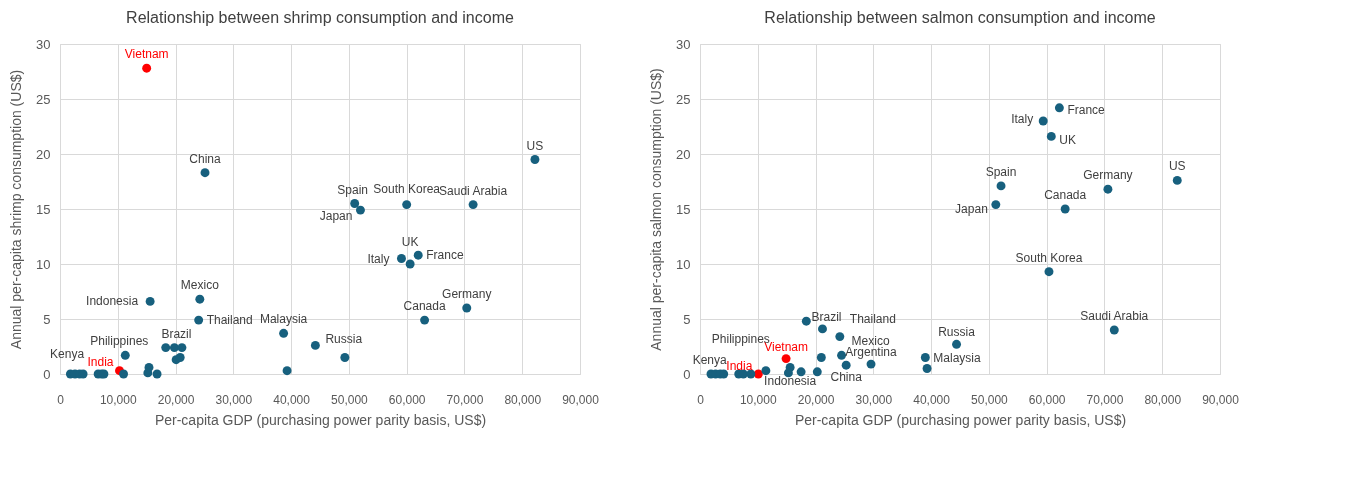 The height and width of the screenshot is (483, 1362). Describe the element at coordinates (146, 54) in the screenshot. I see `annotation: Vietnam` at that location.